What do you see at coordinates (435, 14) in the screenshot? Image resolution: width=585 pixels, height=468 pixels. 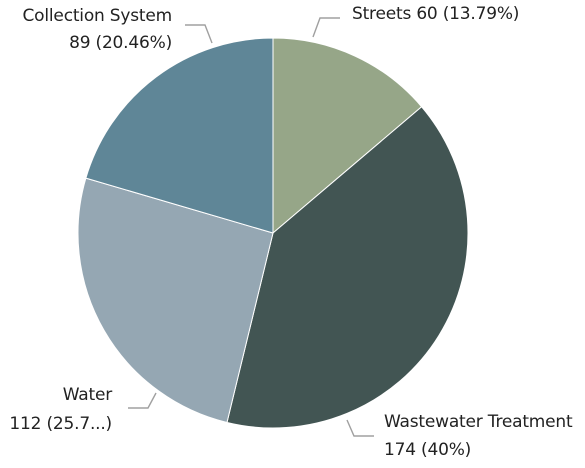 I see `slice-label: Streets 60 (13.79%)` at bounding box center [435, 14].